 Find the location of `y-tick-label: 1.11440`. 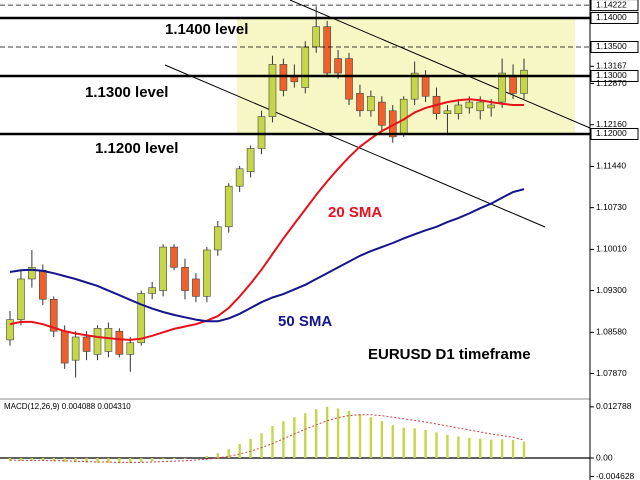

y-tick-label: 1.11440 is located at coordinates (611, 166).